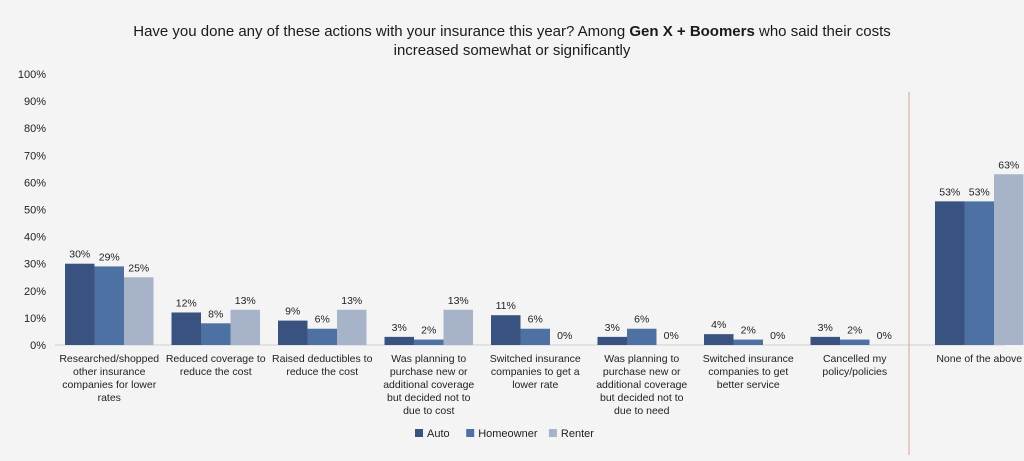  Describe the element at coordinates (79, 255) in the screenshot. I see `data-label: 30%` at that location.